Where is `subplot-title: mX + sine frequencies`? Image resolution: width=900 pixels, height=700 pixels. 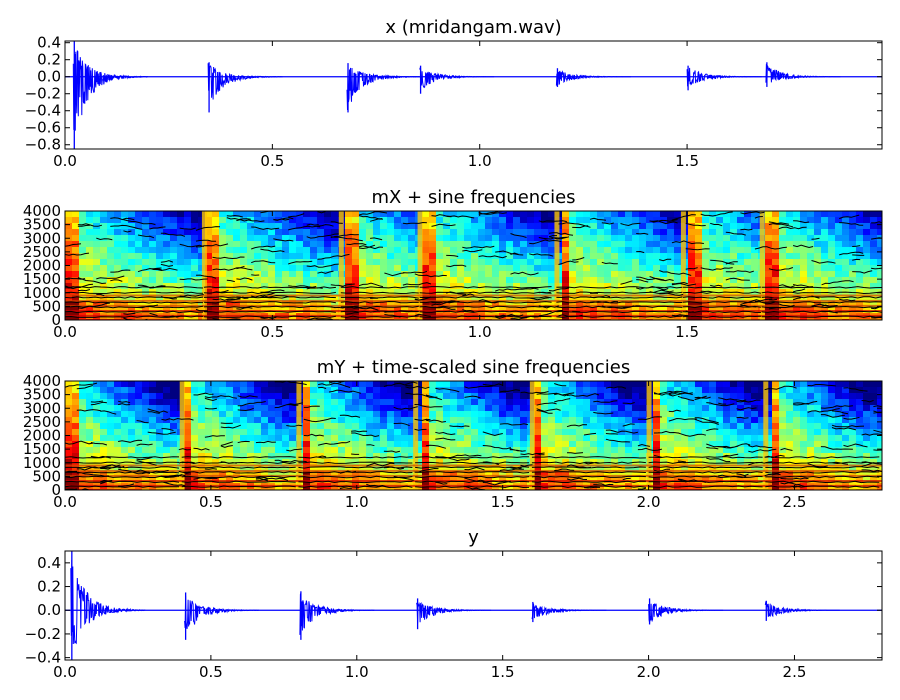 subplot-title: mX + sine frequencies is located at coordinates (473, 197).